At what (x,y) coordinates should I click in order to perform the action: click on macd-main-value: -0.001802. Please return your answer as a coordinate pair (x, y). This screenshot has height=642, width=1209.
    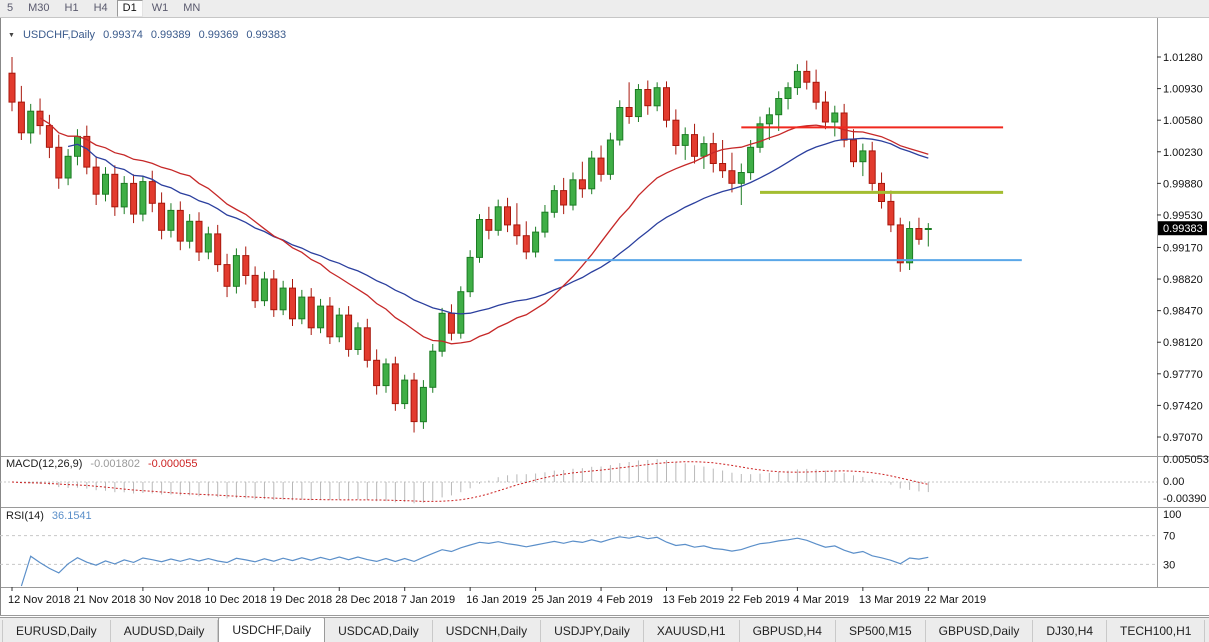
    Looking at the image, I should click on (115, 464).